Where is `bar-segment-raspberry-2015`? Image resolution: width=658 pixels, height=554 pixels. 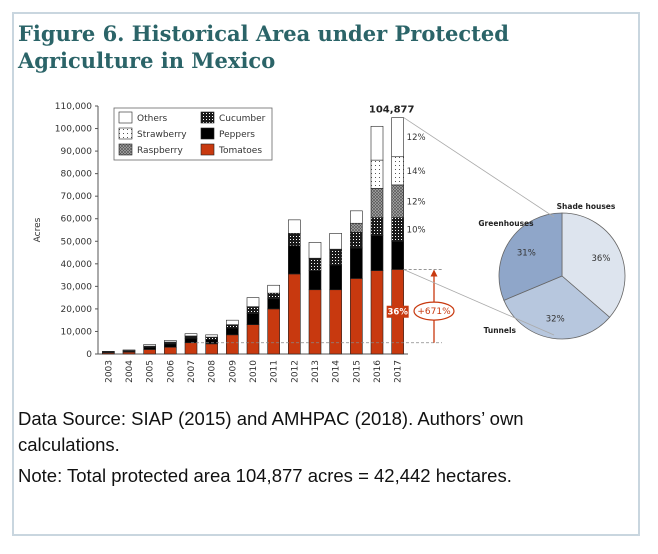 bar-segment-raspberry-2015 is located at coordinates (356, 227).